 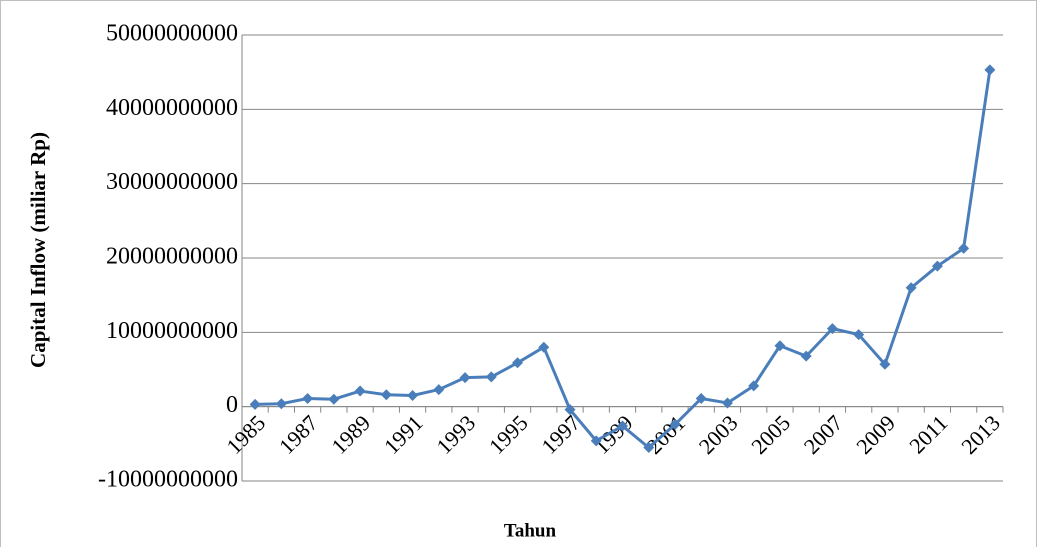 I want to click on x-tick-label: 1989, so click(x=350, y=434).